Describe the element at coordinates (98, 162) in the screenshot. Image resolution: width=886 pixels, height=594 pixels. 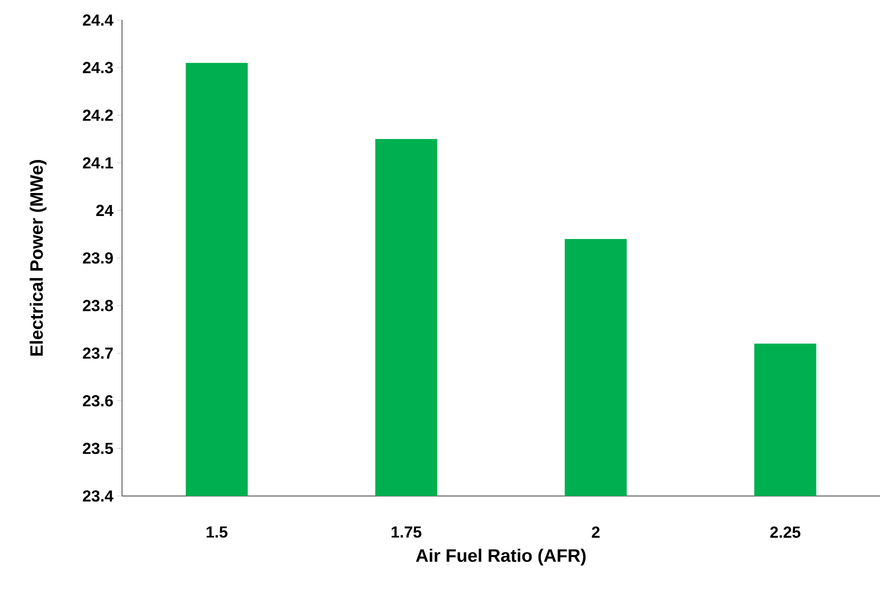
I see `y-tick-label: 24.1` at that location.